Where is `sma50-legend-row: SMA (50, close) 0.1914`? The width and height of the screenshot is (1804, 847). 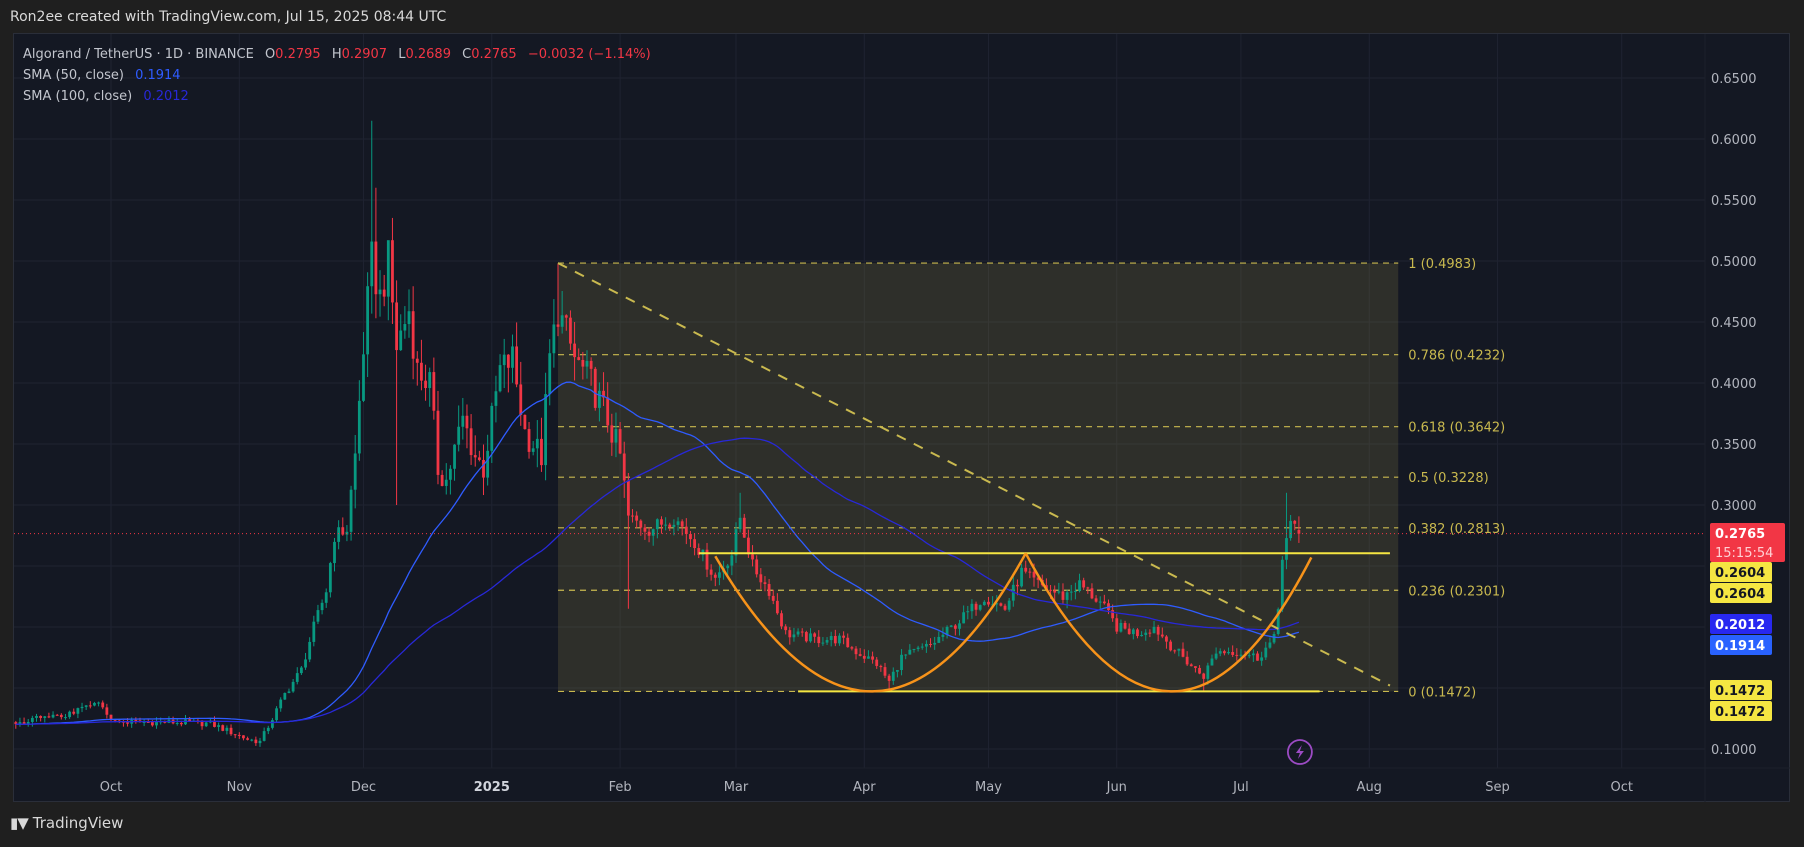
sma50-legend-row: SMA (50, close) 0.1914 is located at coordinates (337, 75).